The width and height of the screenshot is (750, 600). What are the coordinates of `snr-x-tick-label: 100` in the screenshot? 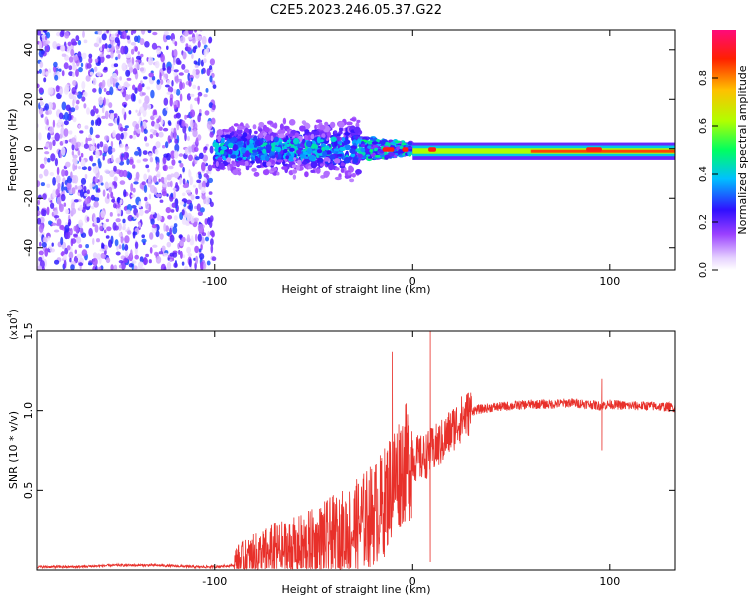 It's located at (609, 581).